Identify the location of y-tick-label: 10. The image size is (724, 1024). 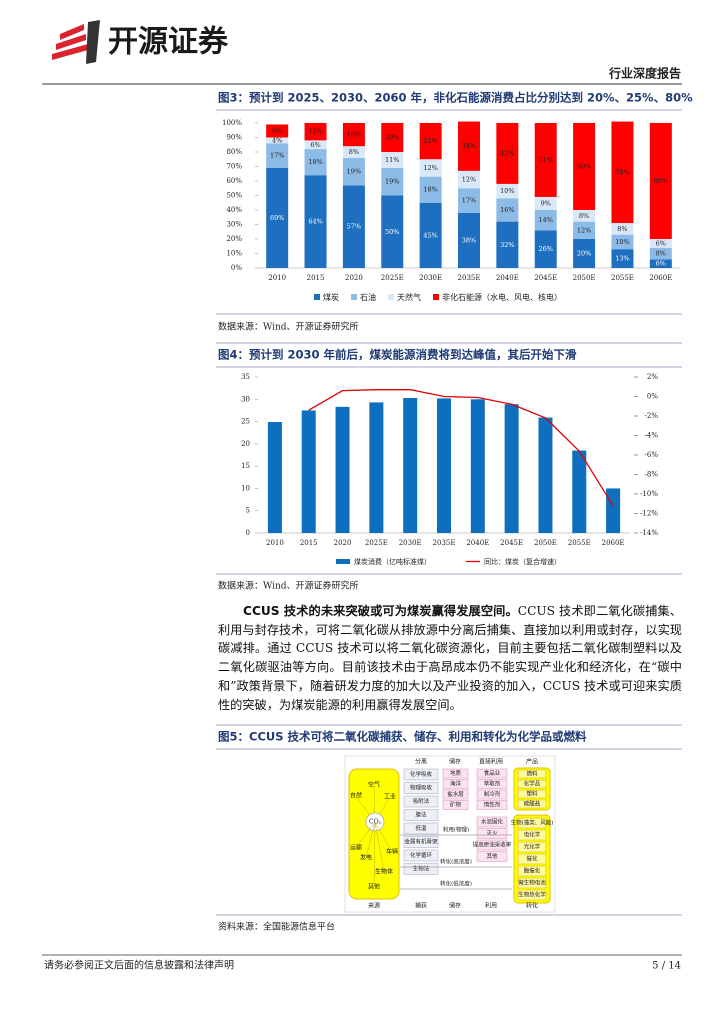
(245, 488).